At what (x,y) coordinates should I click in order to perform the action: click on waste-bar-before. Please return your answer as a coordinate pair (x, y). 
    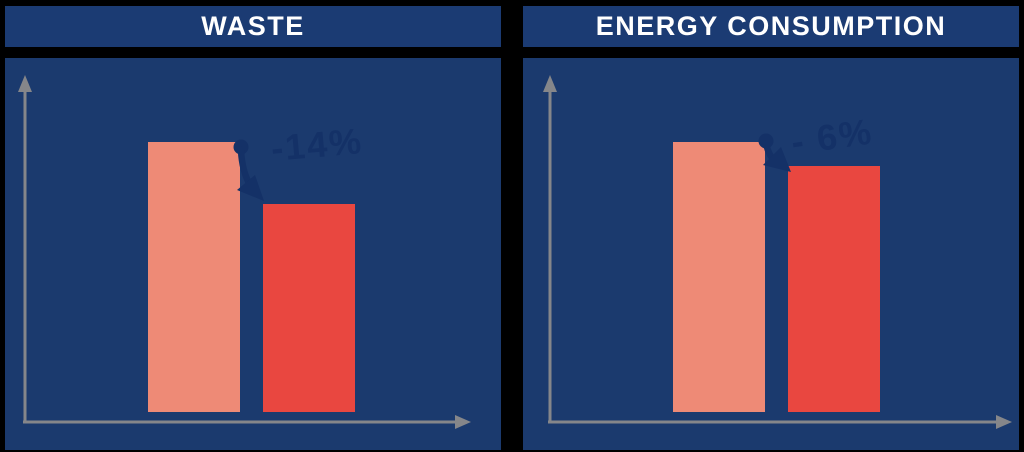
    Looking at the image, I should click on (194, 277).